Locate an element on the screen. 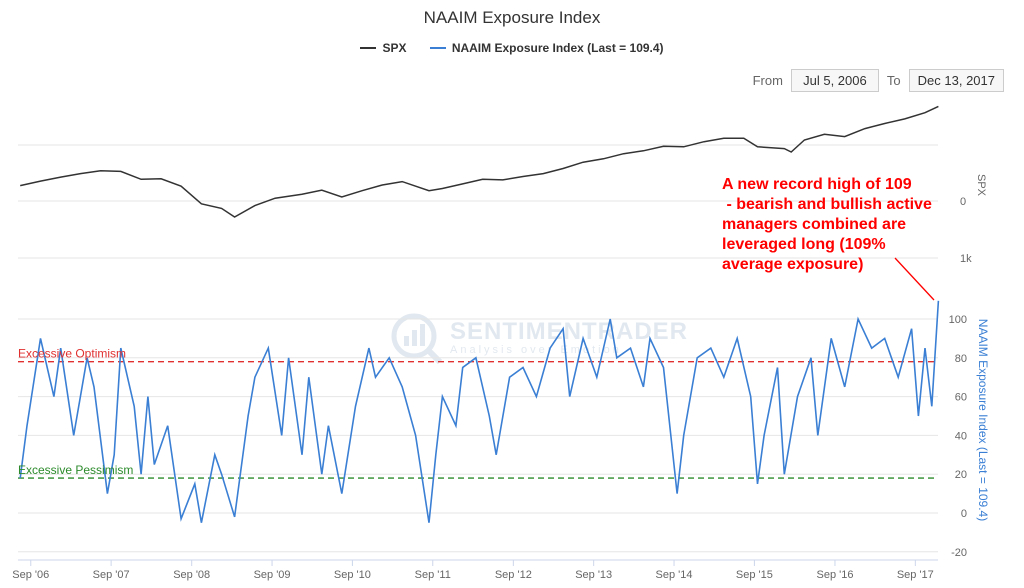 The image size is (1024, 588). legend-swatch-spx is located at coordinates (368, 48).